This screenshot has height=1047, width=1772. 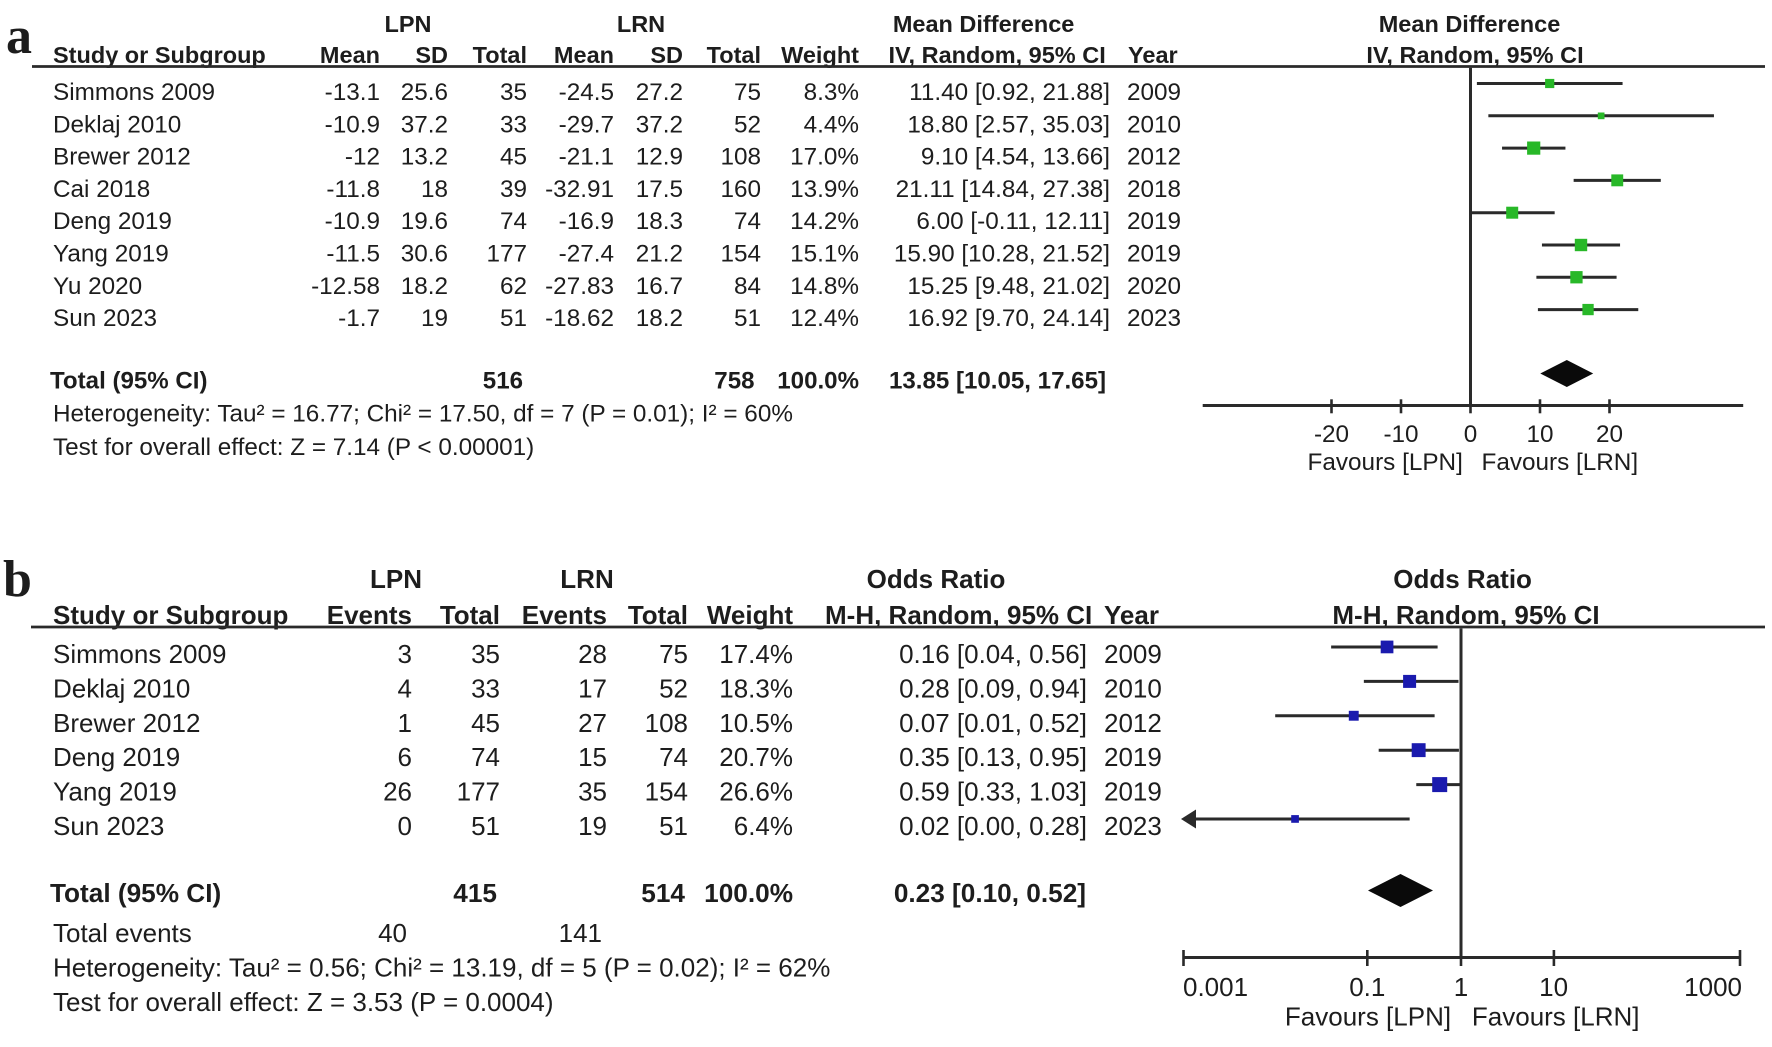 What do you see at coordinates (663, 893) in the screenshot?
I see `svg-text: 514` at bounding box center [663, 893].